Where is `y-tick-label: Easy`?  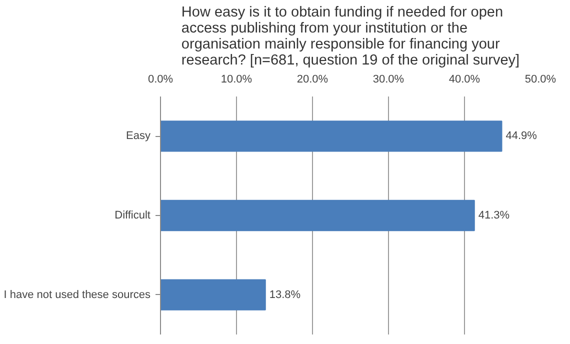 y-tick-label: Easy is located at coordinates (138, 136).